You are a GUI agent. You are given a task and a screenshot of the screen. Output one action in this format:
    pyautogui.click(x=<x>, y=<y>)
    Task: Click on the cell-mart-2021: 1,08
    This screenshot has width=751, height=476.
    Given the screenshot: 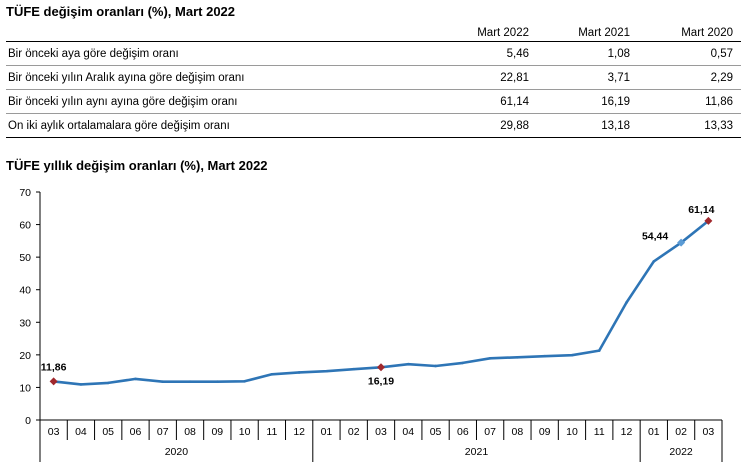 What is the action you would take?
    pyautogui.click(x=587, y=53)
    